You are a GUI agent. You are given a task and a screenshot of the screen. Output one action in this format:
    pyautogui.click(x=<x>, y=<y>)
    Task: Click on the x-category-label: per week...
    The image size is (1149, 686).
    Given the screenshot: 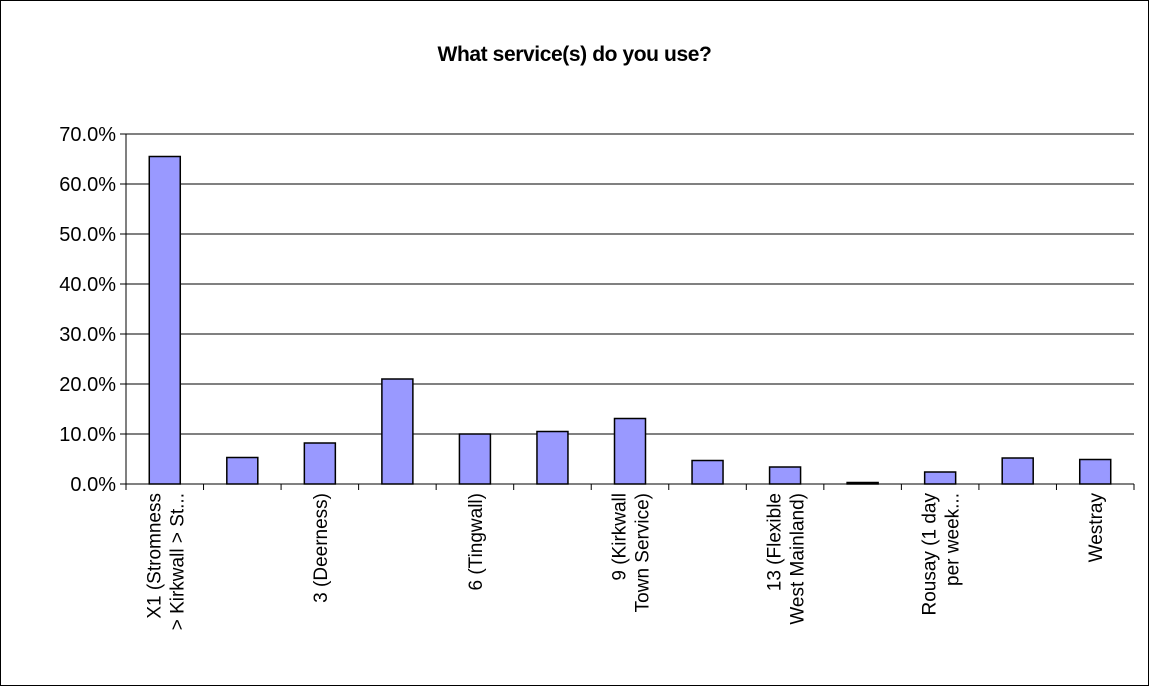 What is the action you would take?
    pyautogui.click(x=953, y=539)
    